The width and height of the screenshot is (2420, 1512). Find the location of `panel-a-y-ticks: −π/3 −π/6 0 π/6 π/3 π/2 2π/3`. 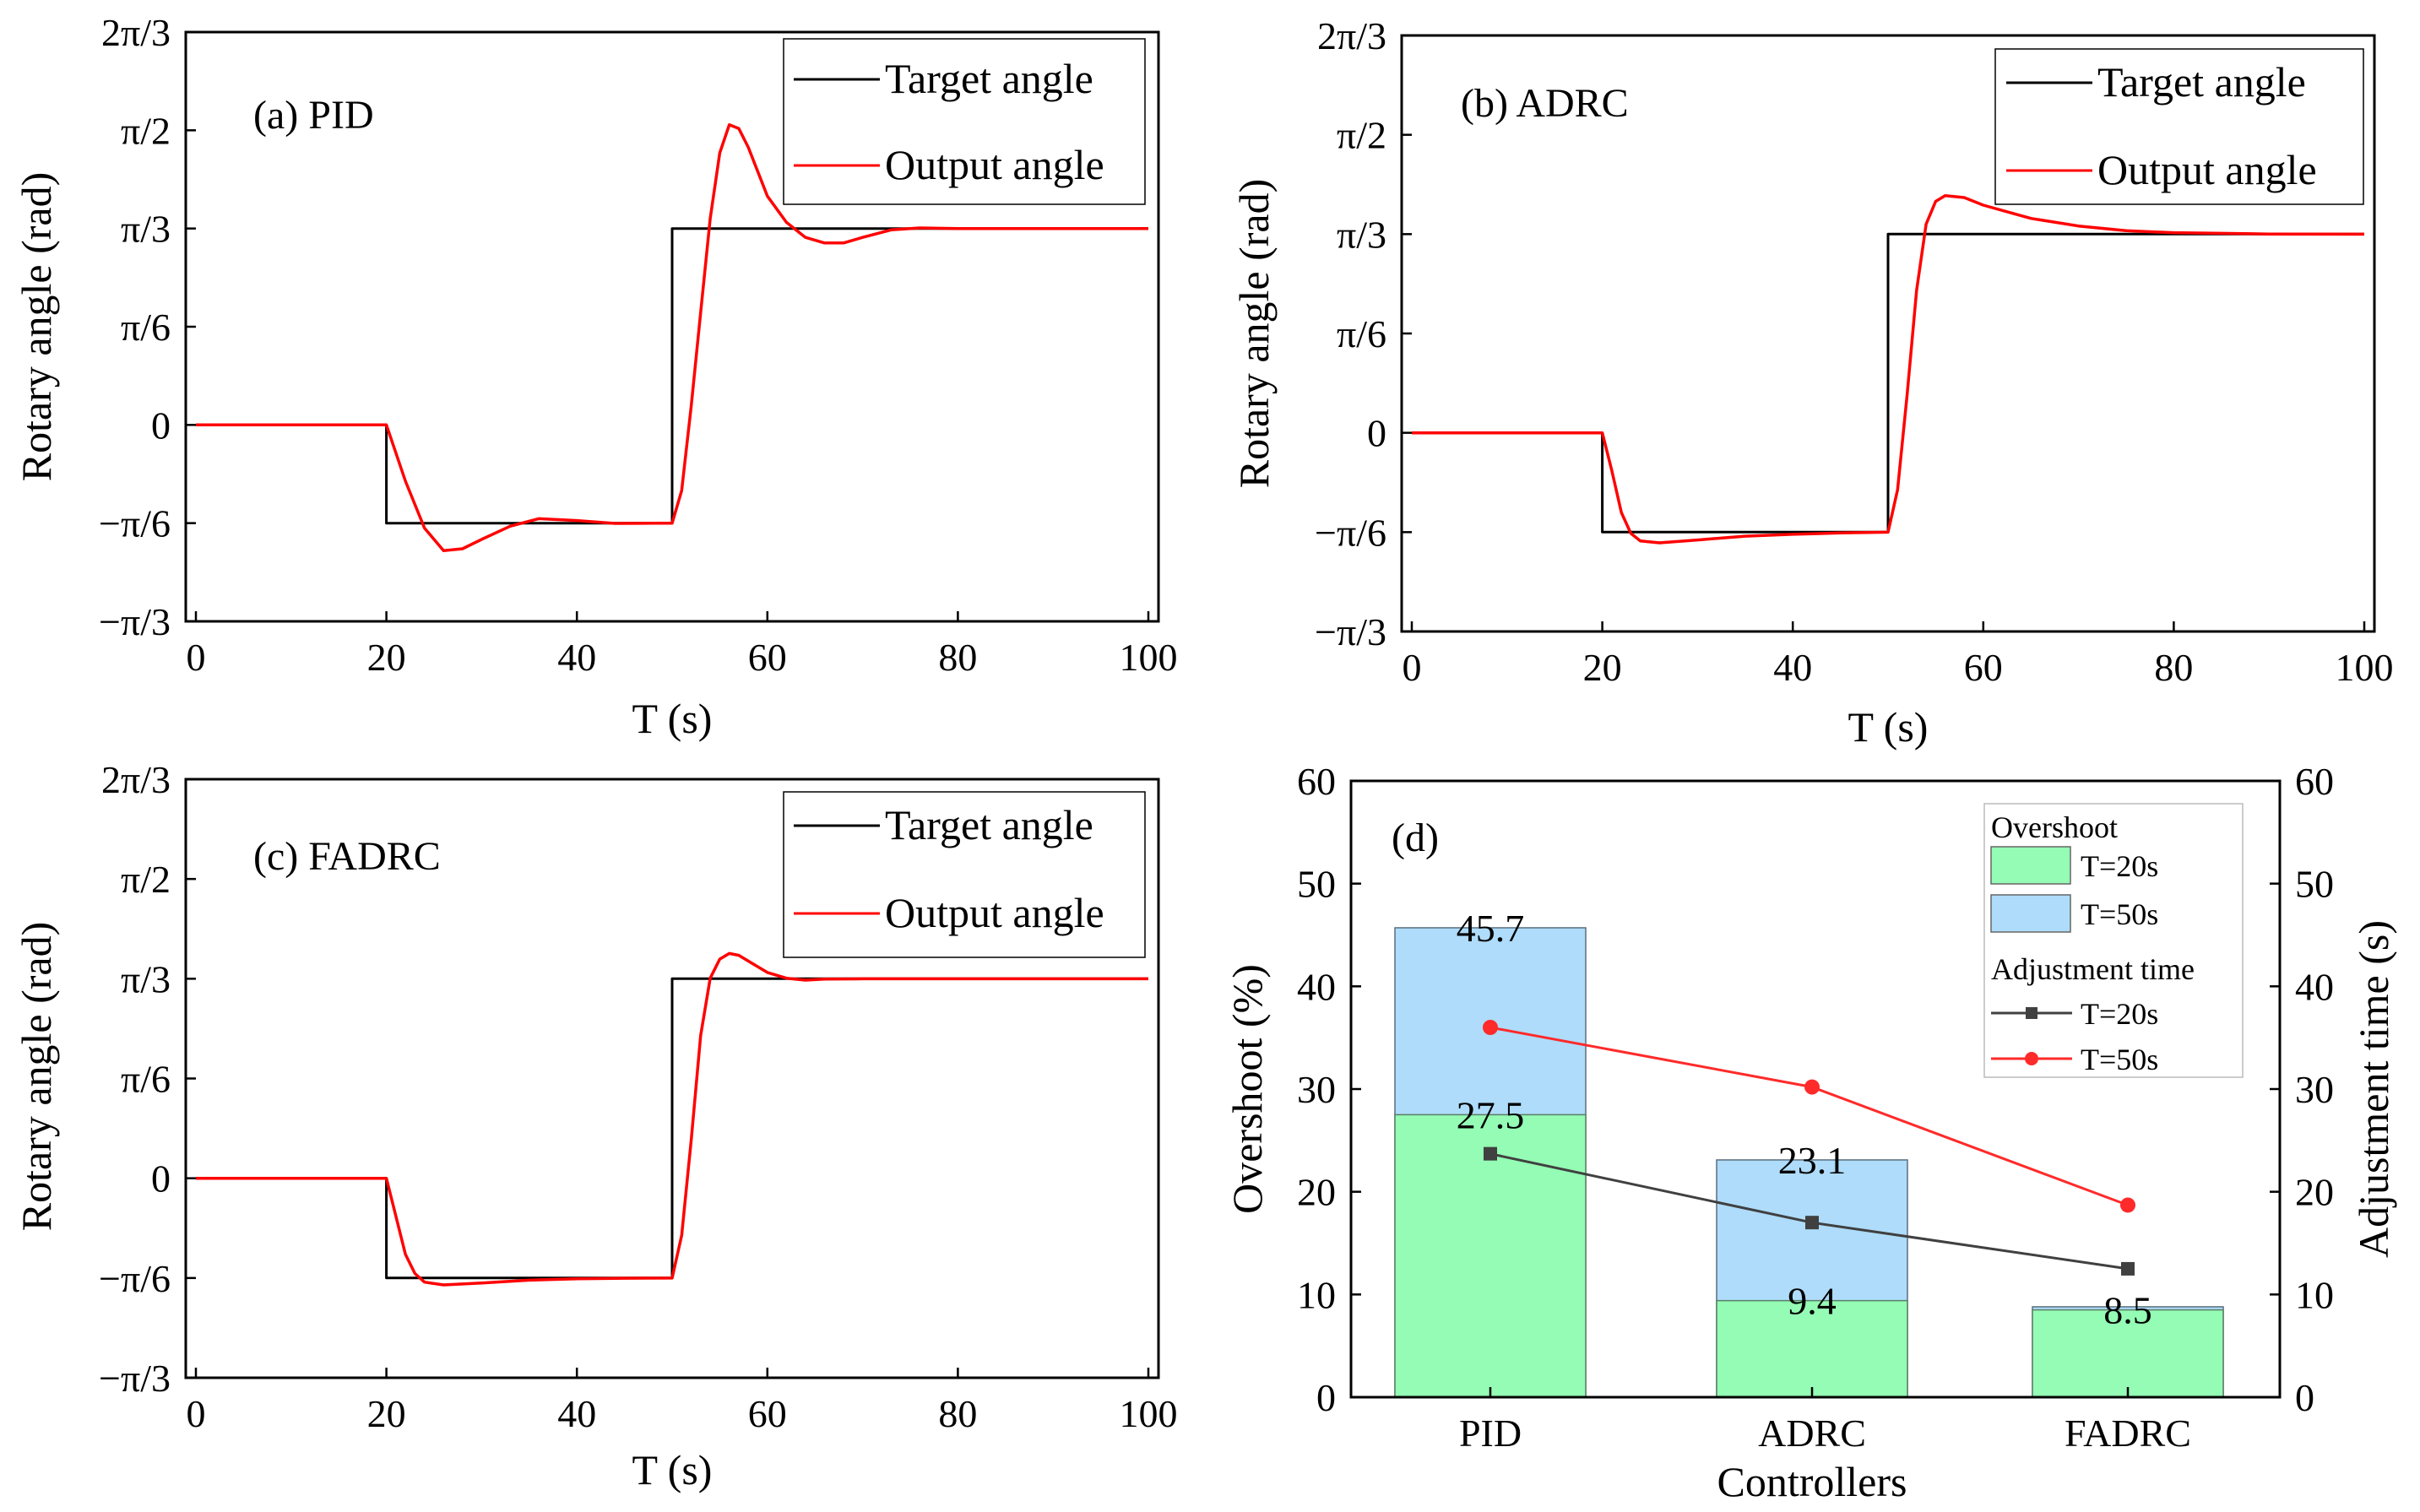

panel-a-y-ticks: −π/3 −π/6 0 π/6 π/3 π/2 2π/3 is located at coordinates (147, 327).